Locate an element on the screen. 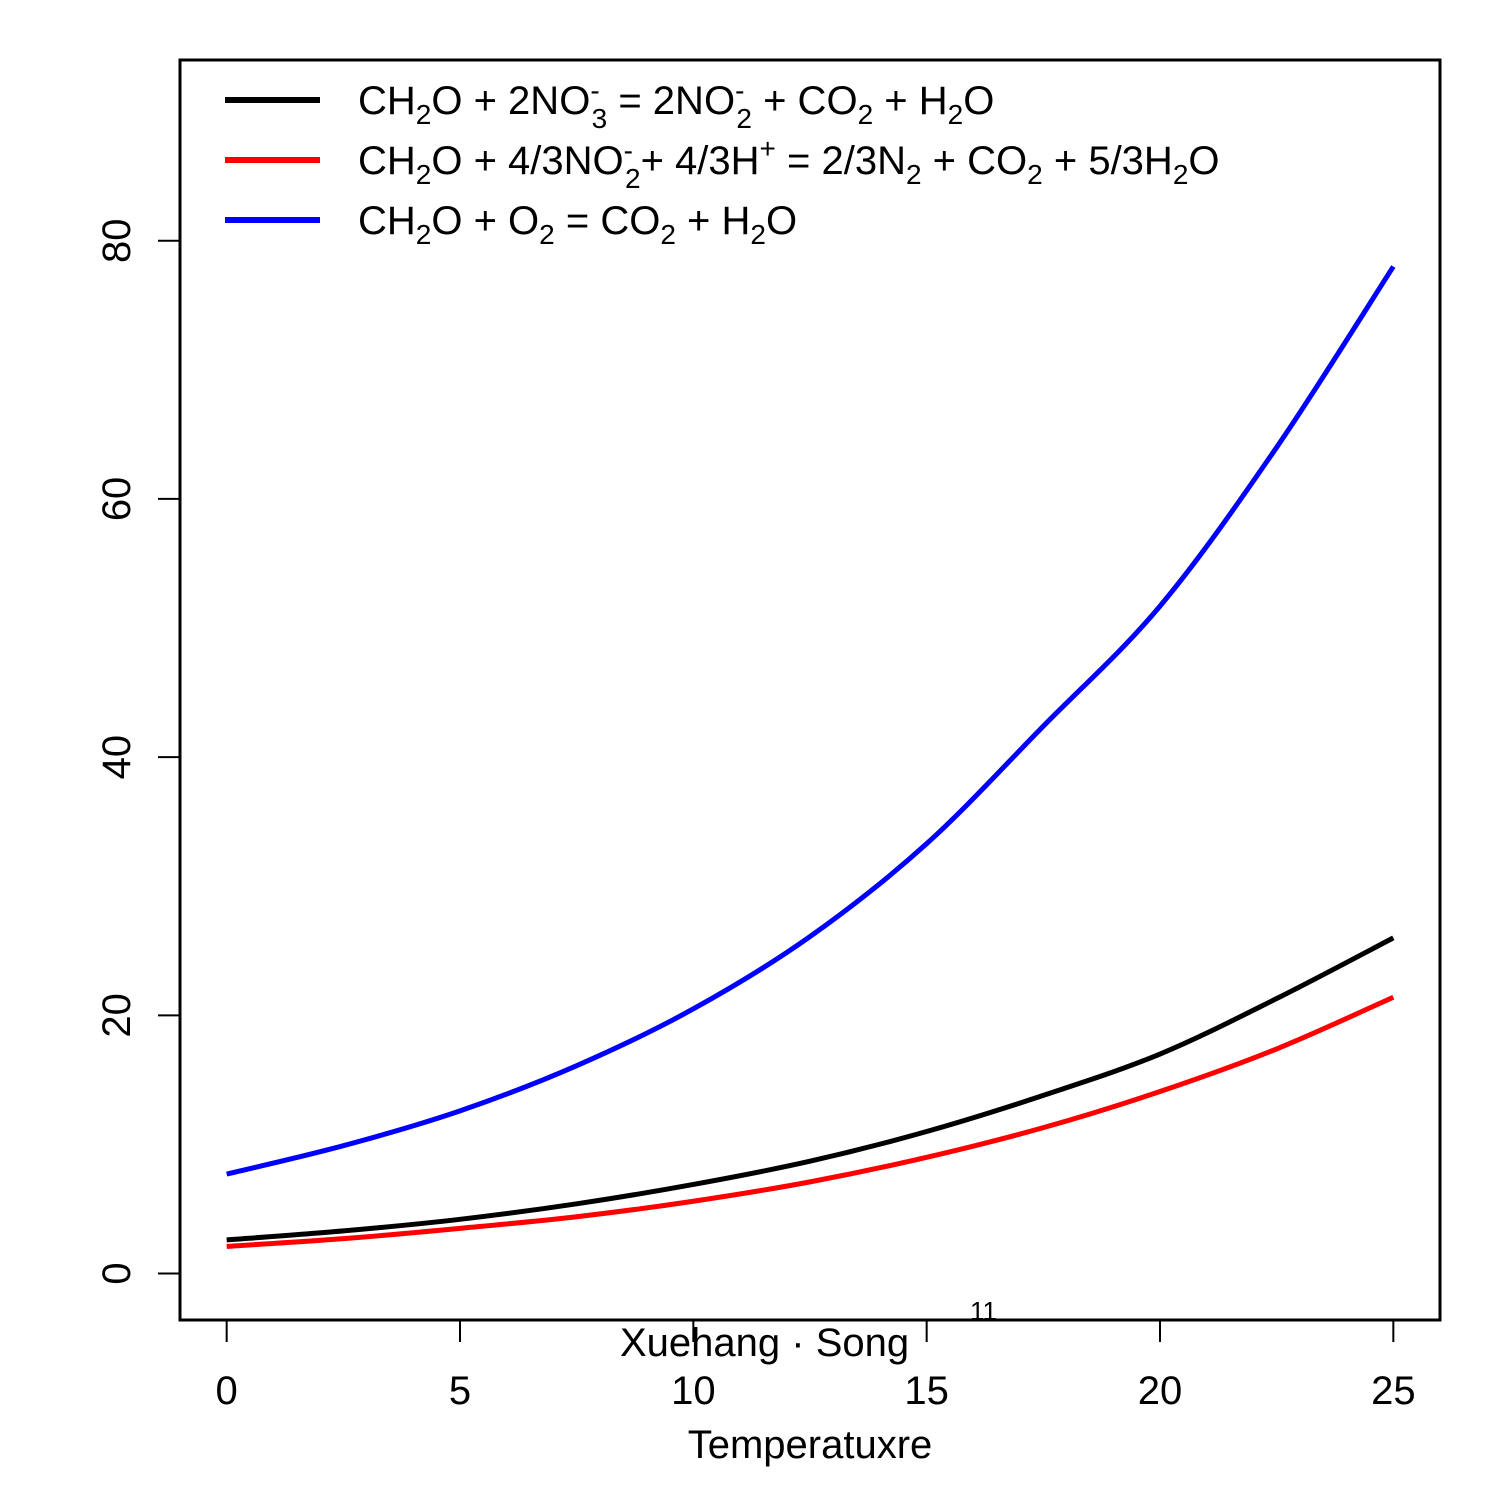 The height and width of the screenshot is (1500, 1500). y-tick-label: 40 is located at coordinates (117, 757).